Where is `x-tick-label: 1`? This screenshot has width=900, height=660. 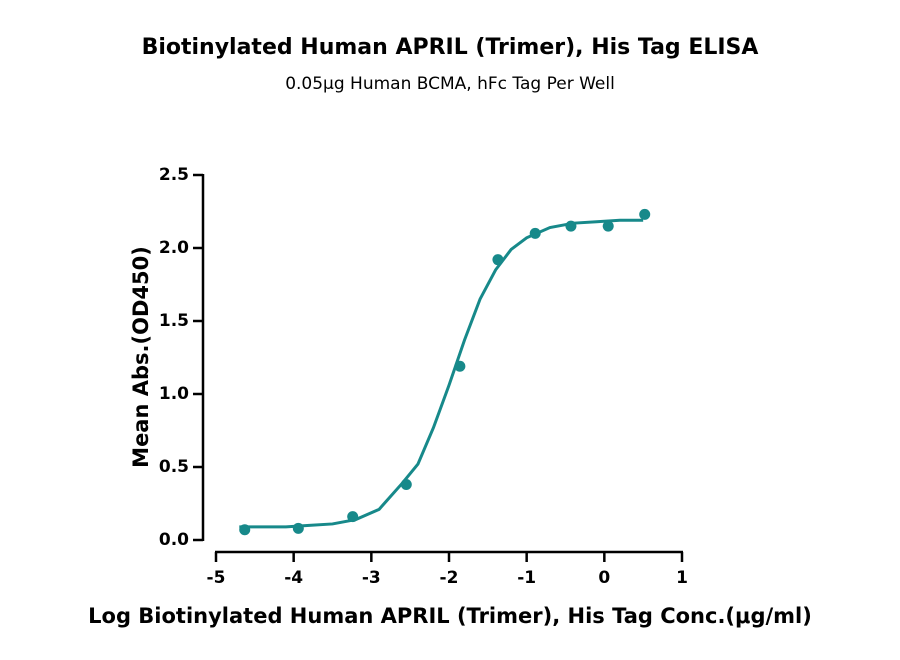 x-tick-label: 1 is located at coordinates (682, 578).